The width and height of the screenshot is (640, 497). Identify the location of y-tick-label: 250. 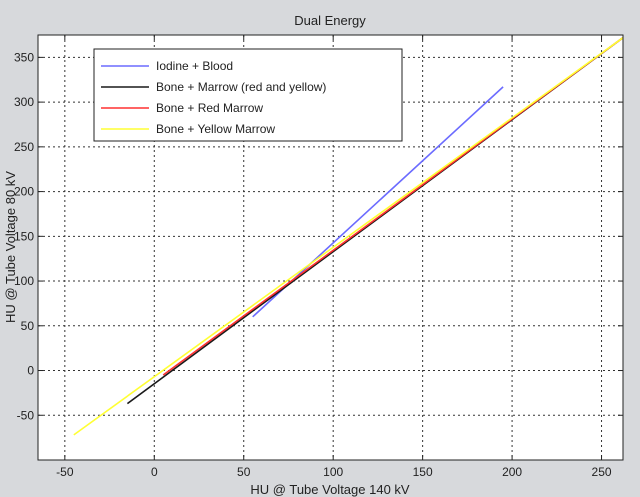
(24, 147).